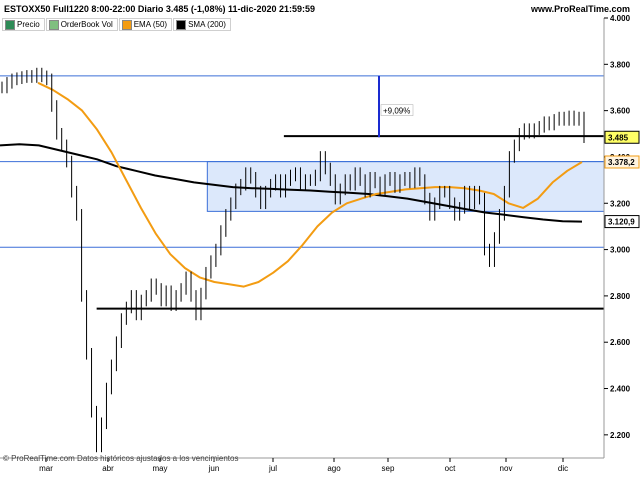 This screenshot has width=640, height=480. I want to click on y-tick-label-9: 2.200, so click(620, 435).